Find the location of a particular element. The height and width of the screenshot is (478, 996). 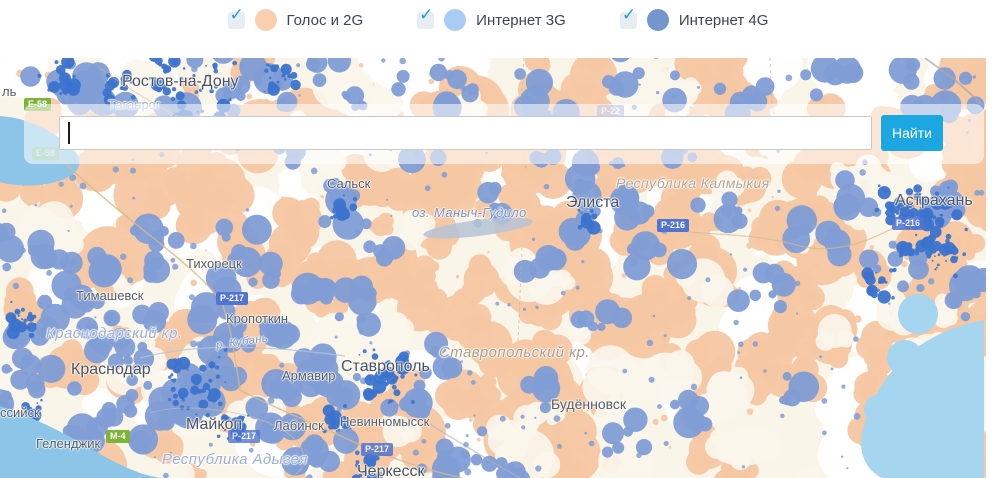

legend: ✓ Голос и 2G ✓ Интернет 3G ✓ Интернет 4G is located at coordinates (498, 15).